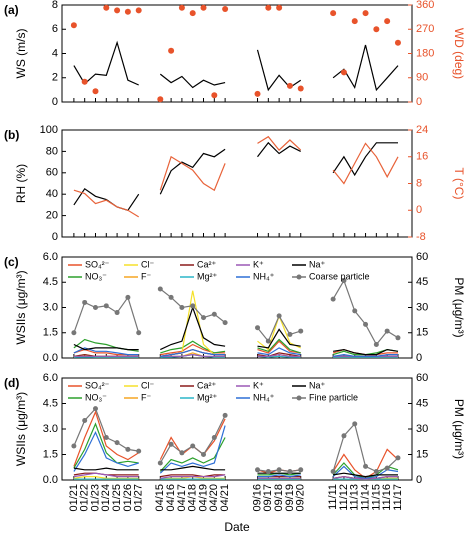  I want to click on panel-label: (d), so click(11, 383).